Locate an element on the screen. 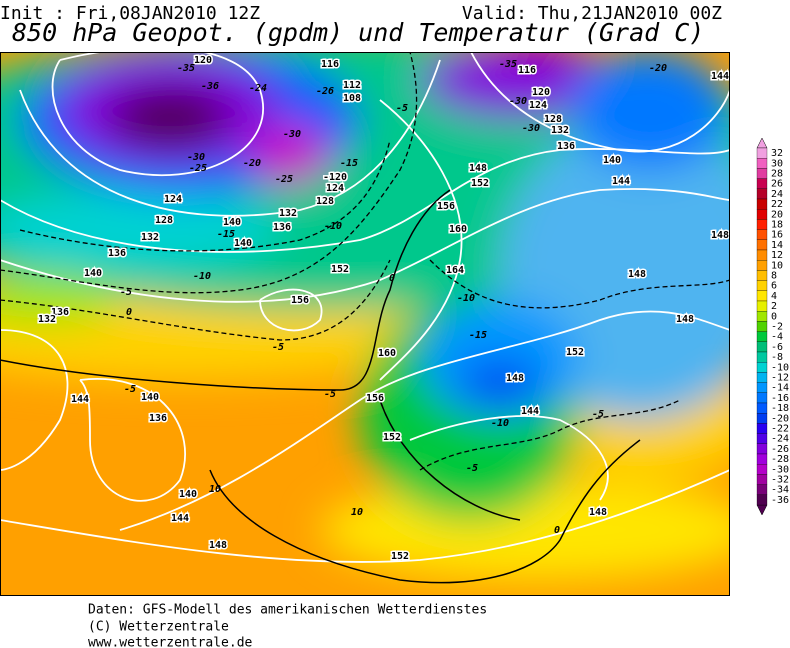 This screenshot has height=648, width=790. colorbar-label: -14 is located at coordinates (780, 388).